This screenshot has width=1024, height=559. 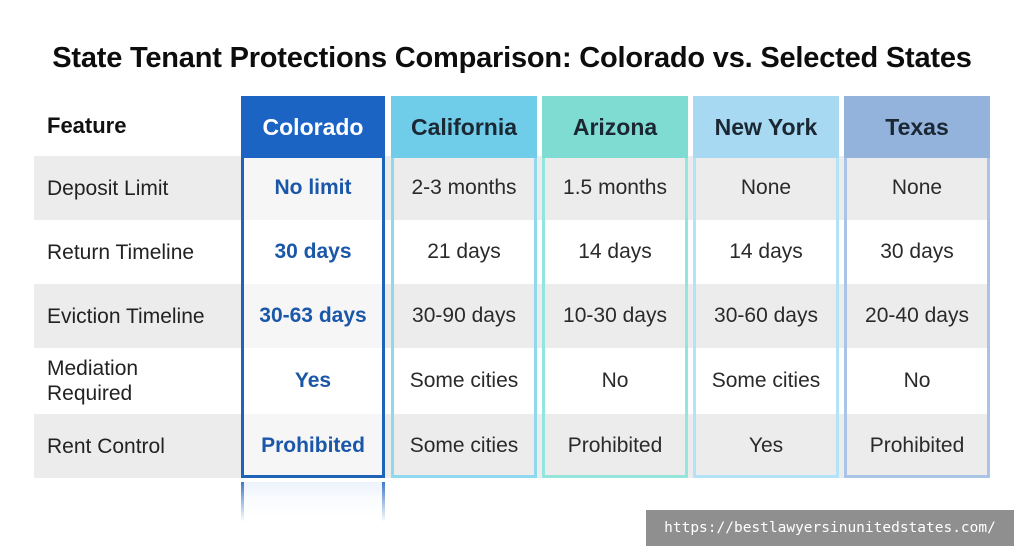 I want to click on cell-california-eviction-timeline: 30-90 days, so click(x=464, y=315).